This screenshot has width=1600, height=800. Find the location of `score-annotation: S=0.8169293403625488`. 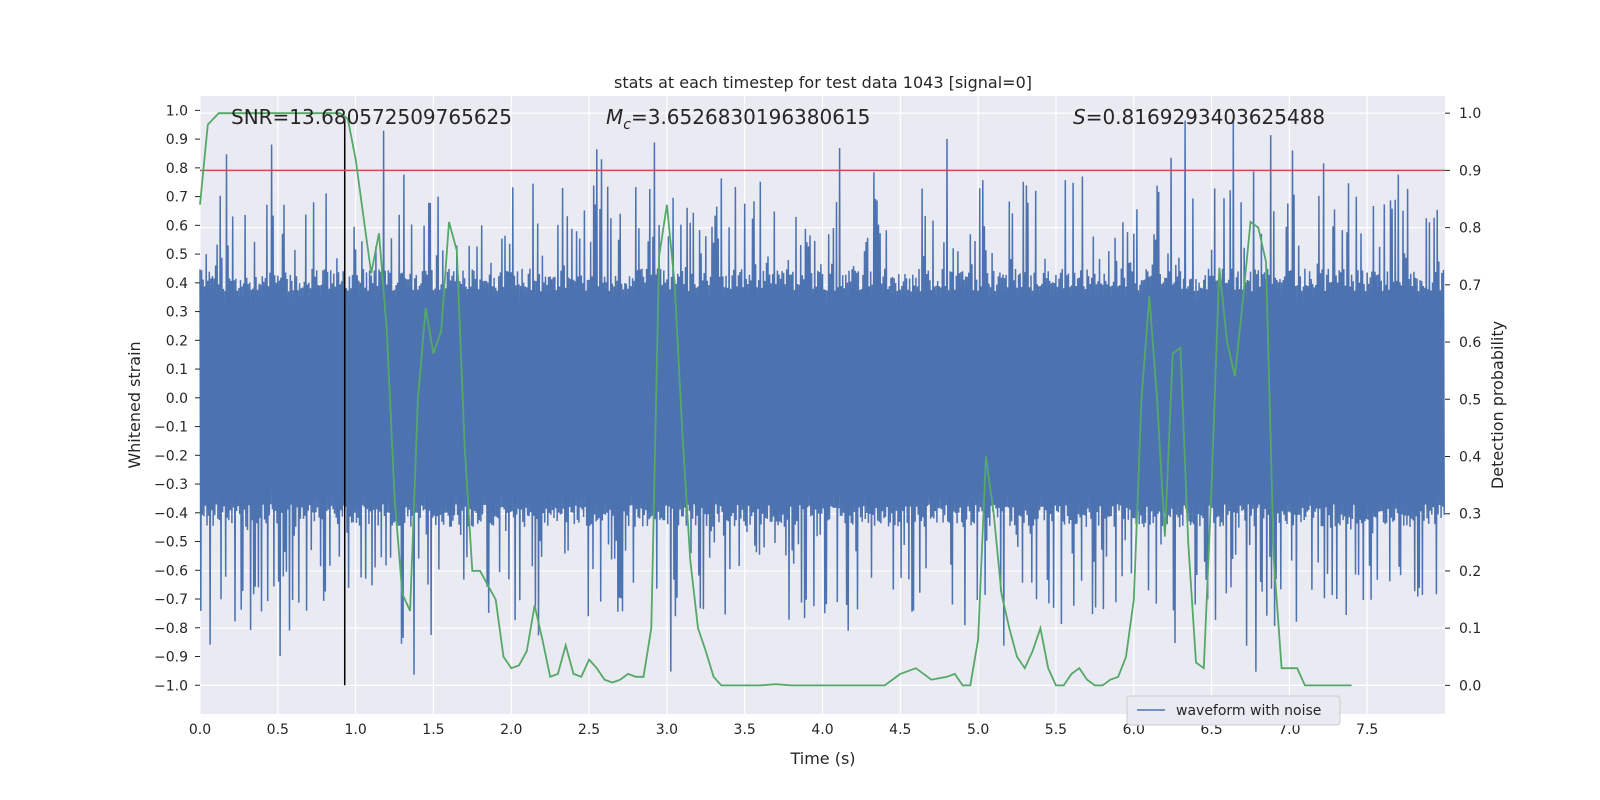

score-annotation: S=0.8169293403625488 is located at coordinates (1199, 117).